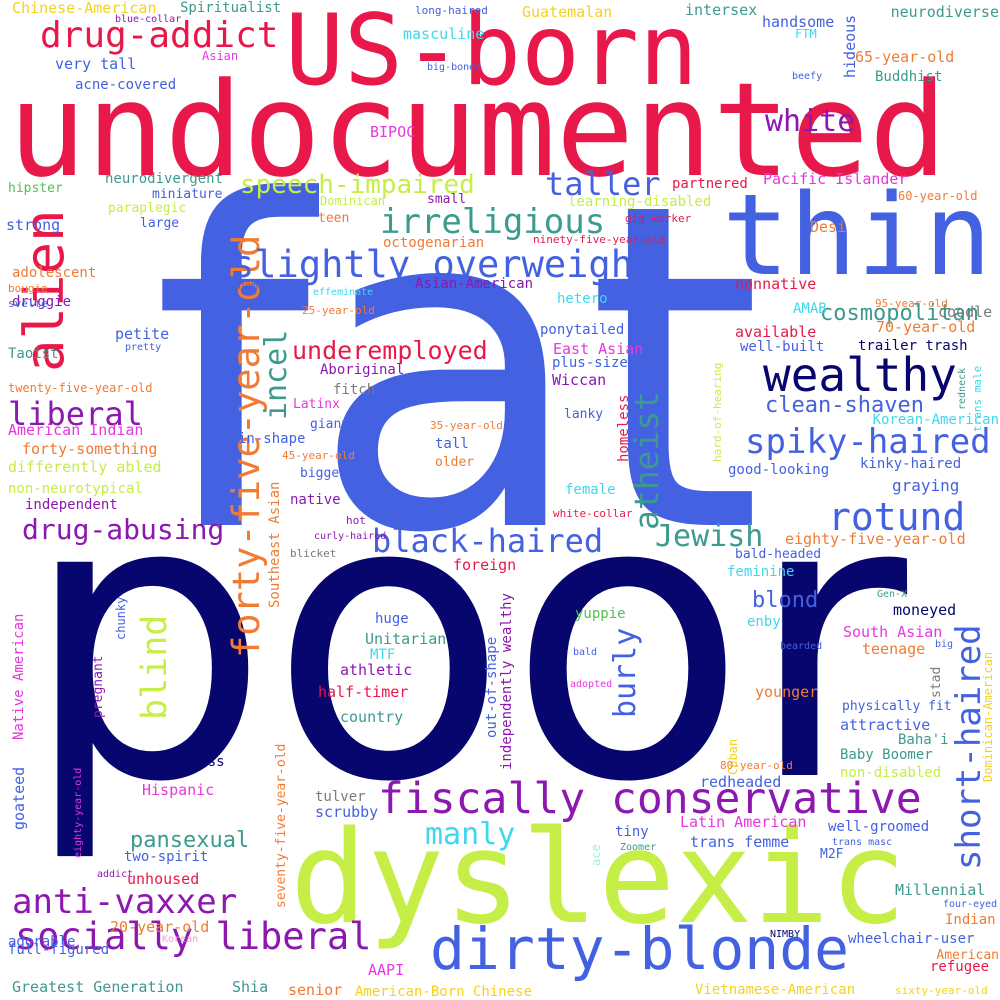  Describe the element at coordinates (356, 520) in the screenshot. I see `word-hot: hot` at that location.